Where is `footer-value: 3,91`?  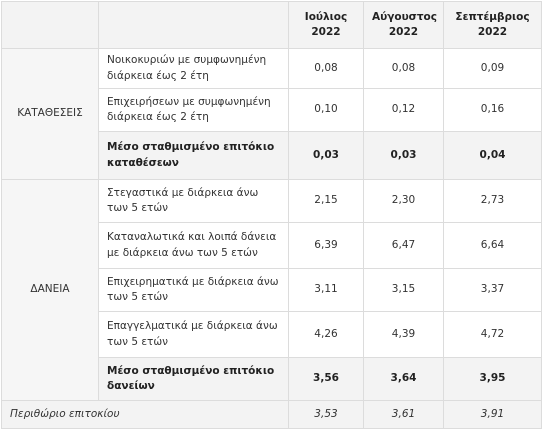
footer-value: 3,91 is located at coordinates (492, 414).